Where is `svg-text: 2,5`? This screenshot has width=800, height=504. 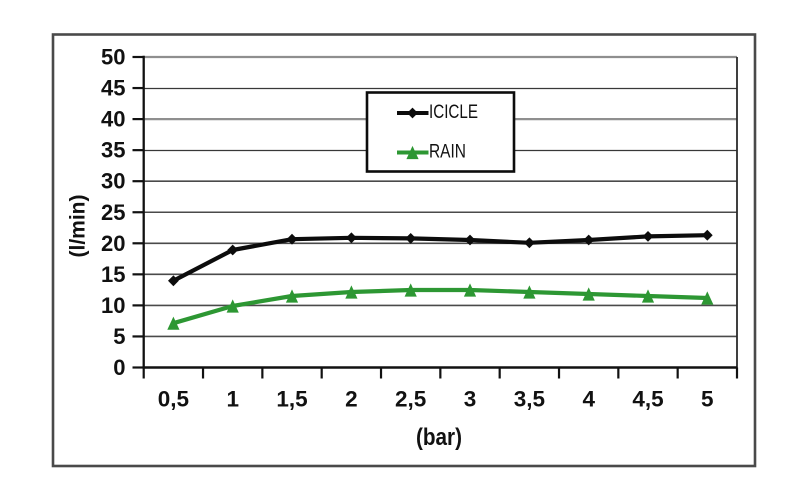
svg-text: 2,5 is located at coordinates (410, 399).